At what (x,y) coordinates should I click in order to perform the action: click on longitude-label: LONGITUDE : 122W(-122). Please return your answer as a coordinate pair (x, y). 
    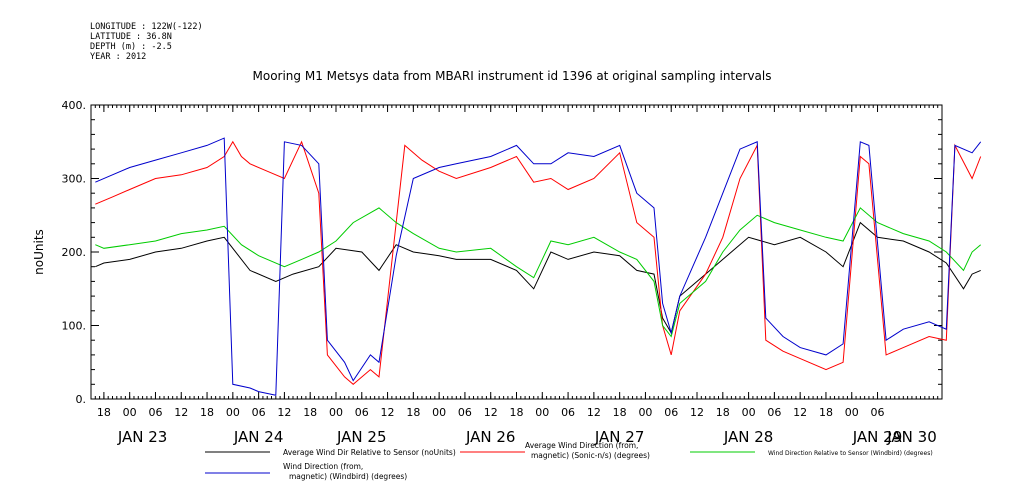
    Looking at the image, I should click on (146, 27).